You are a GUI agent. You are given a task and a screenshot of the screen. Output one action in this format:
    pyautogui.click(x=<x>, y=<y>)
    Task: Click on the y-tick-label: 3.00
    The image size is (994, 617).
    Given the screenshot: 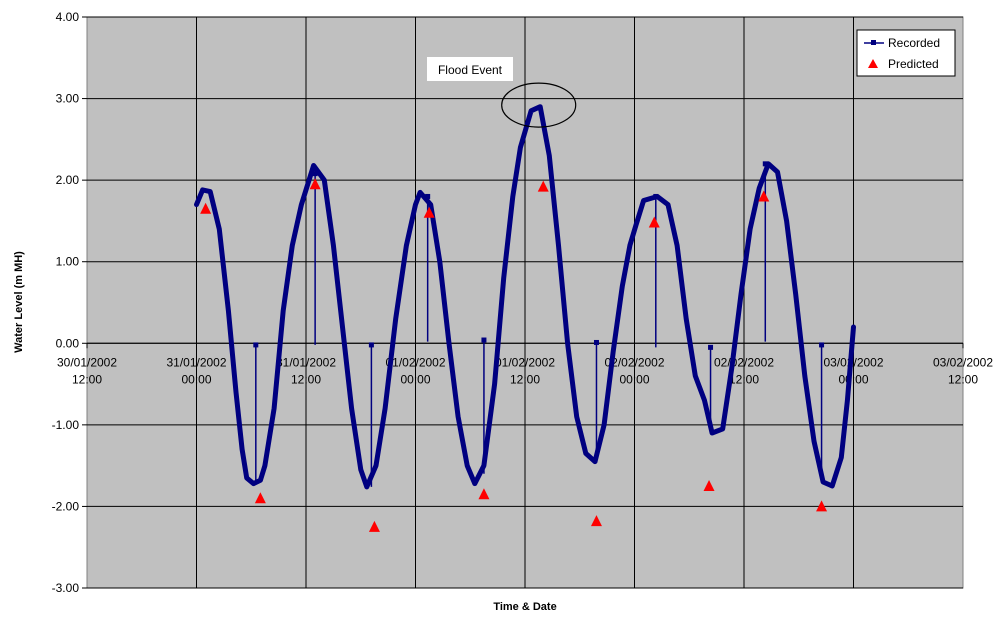 What is the action you would take?
    pyautogui.click(x=68, y=99)
    